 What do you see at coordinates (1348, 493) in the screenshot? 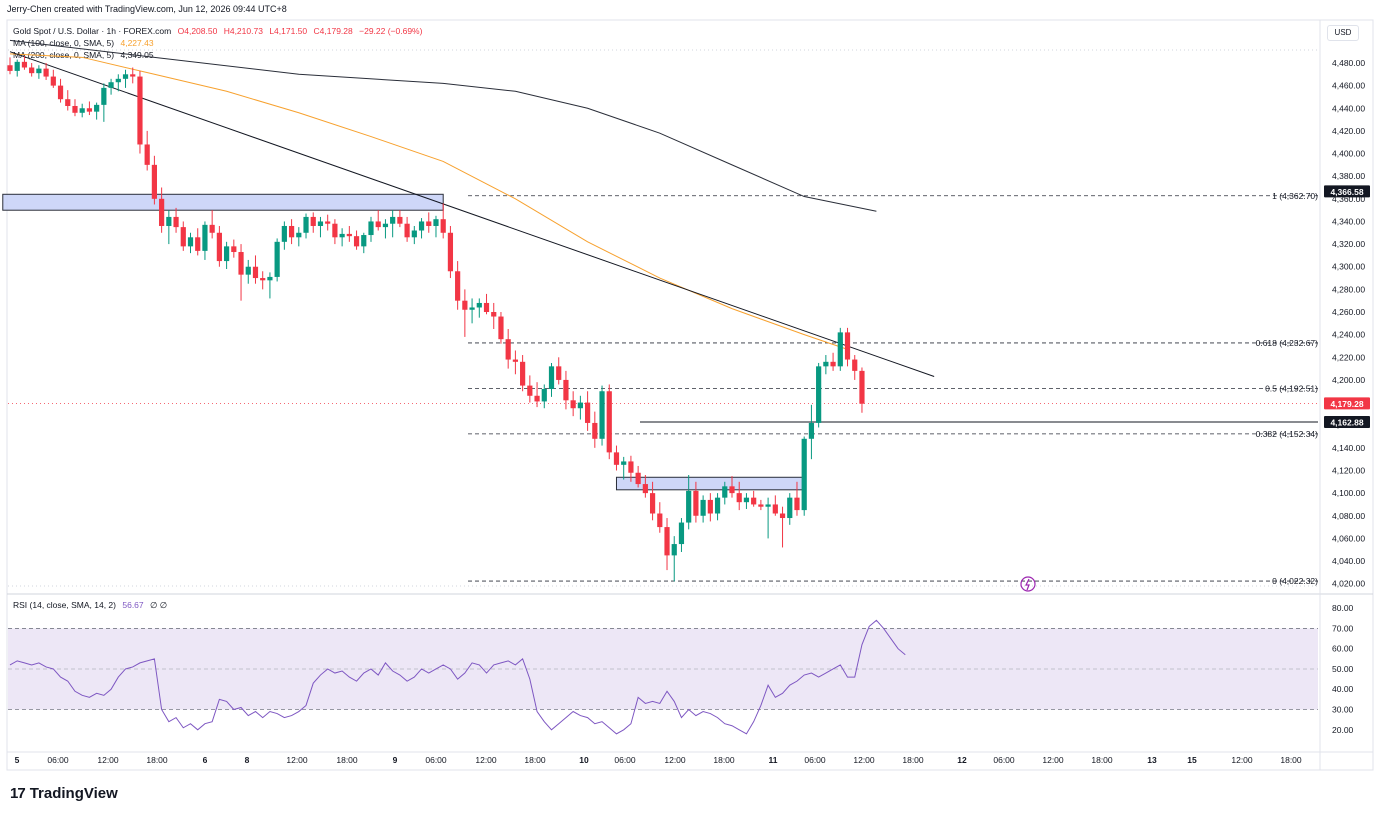
I see `price-tick-label: 4,100.00` at bounding box center [1348, 493].